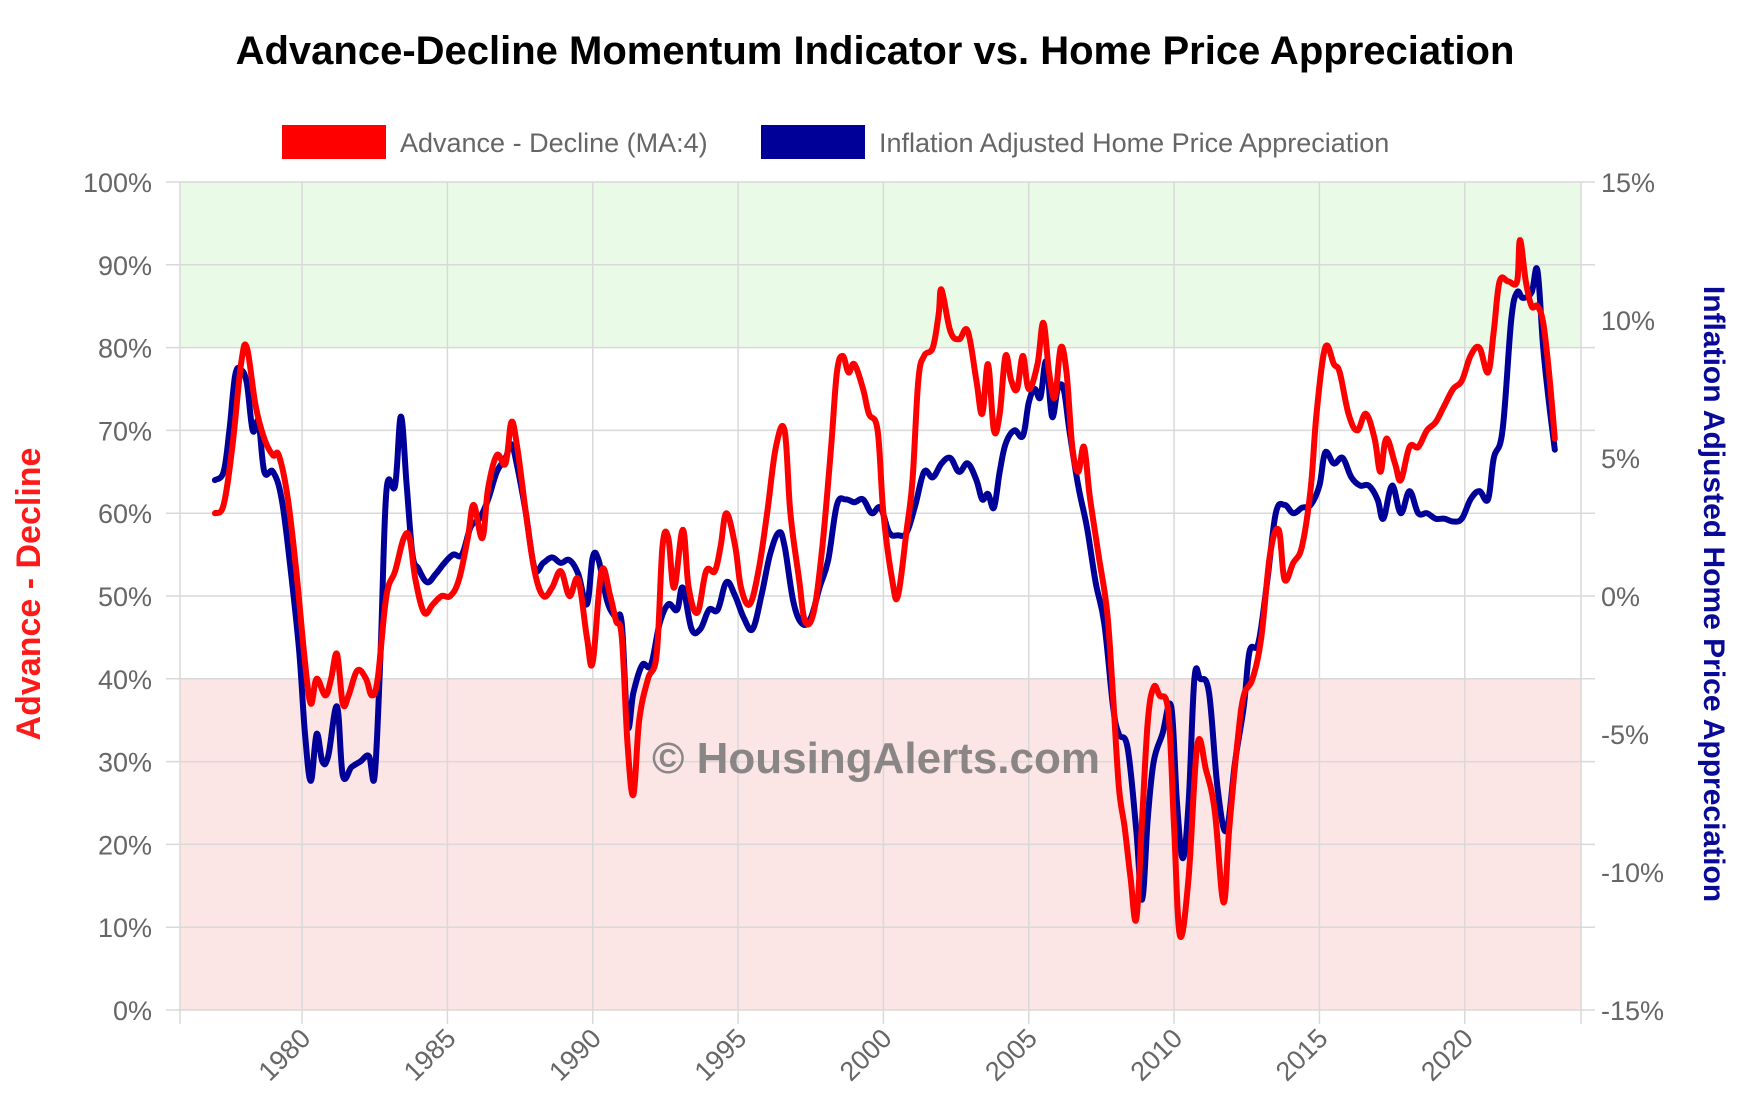 This screenshot has width=1750, height=1102. I want to click on left-tick-label: 50%, so click(125, 597).